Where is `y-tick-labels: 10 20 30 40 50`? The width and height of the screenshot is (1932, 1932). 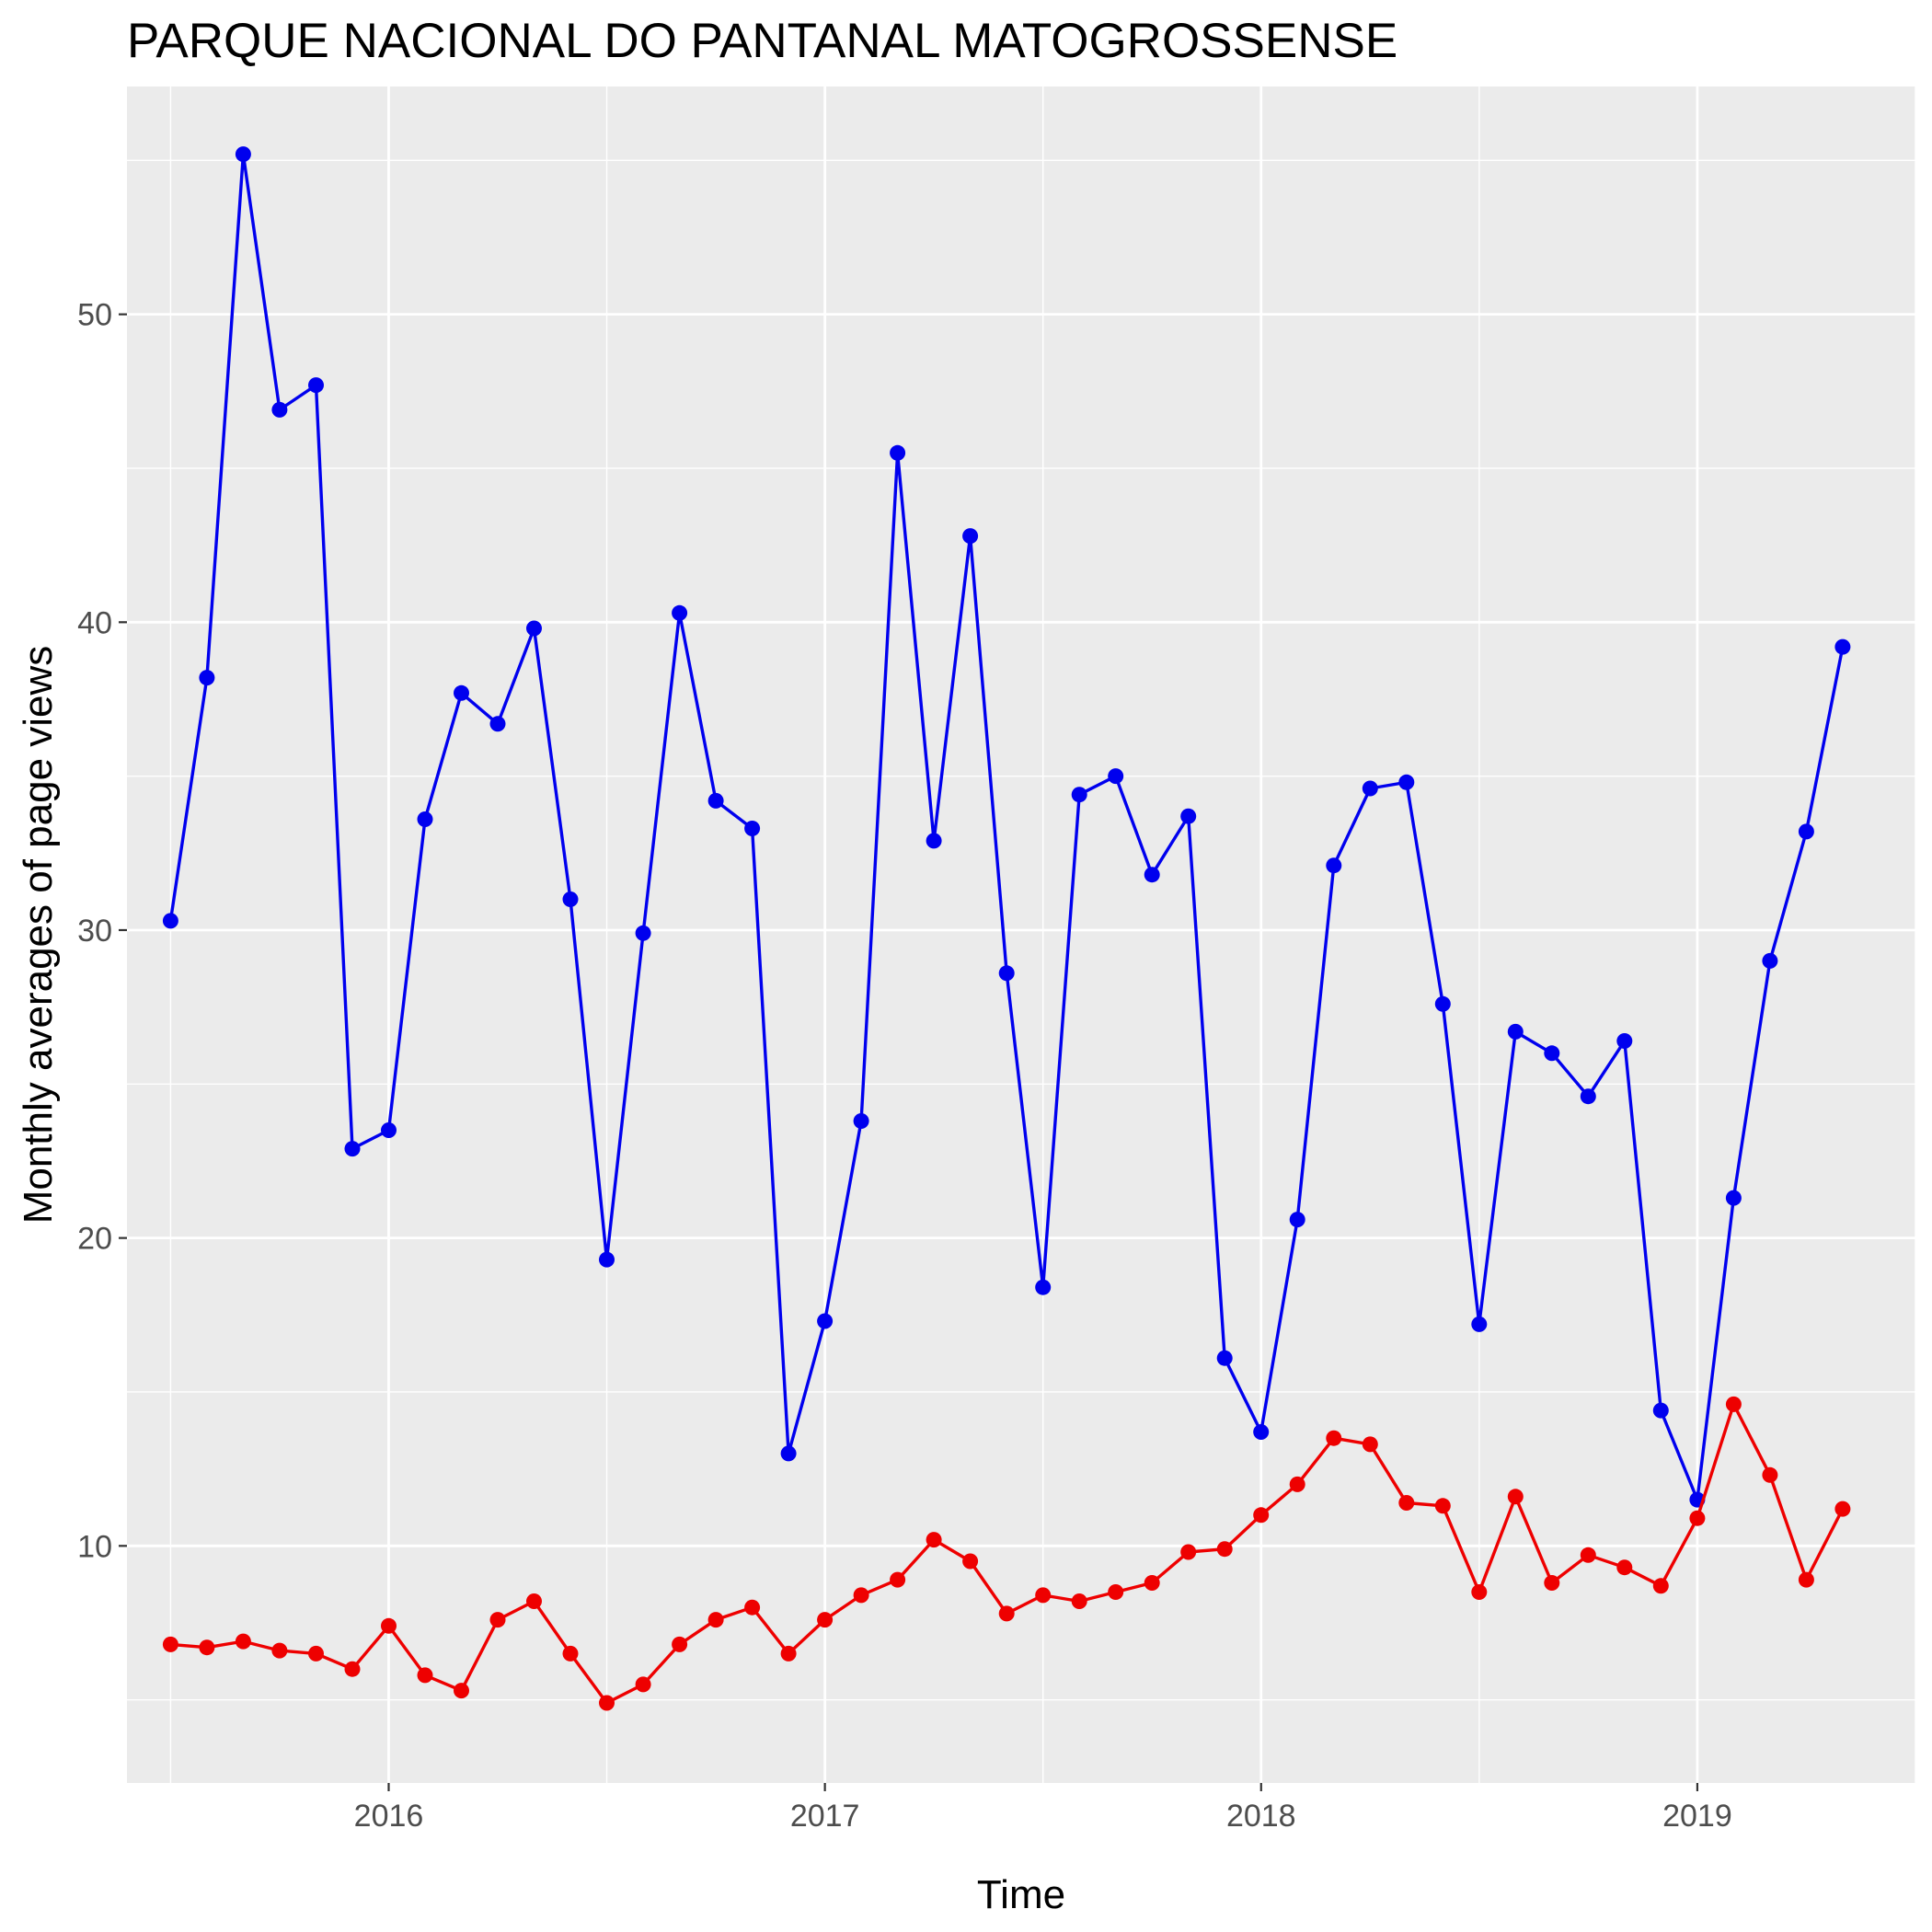
y-tick-labels: 10 20 30 40 50 is located at coordinates (94, 931).